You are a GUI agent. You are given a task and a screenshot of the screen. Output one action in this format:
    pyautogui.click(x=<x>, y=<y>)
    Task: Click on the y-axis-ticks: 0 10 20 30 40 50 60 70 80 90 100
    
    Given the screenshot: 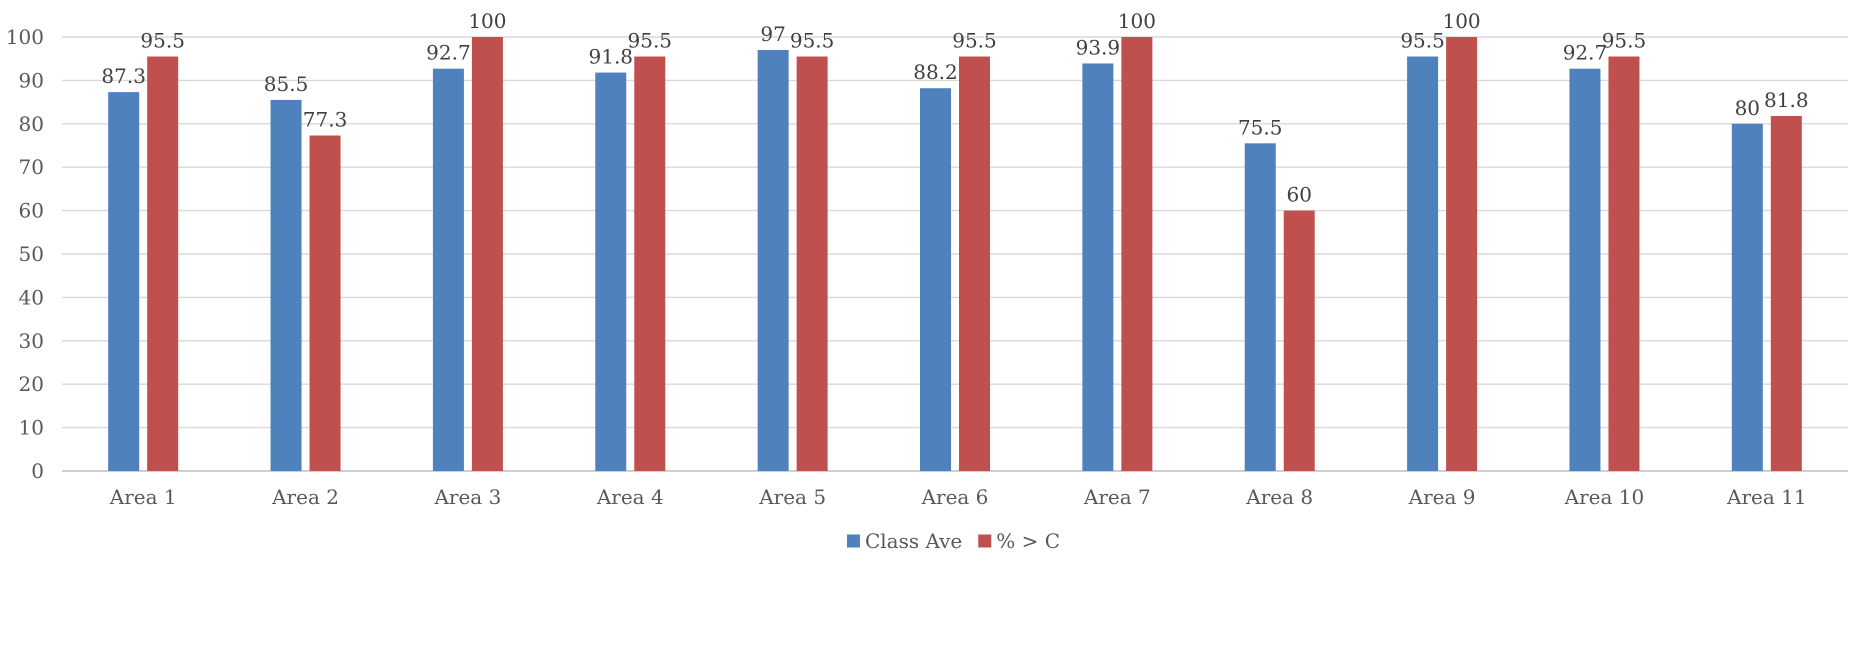 What is the action you would take?
    pyautogui.click(x=25, y=254)
    